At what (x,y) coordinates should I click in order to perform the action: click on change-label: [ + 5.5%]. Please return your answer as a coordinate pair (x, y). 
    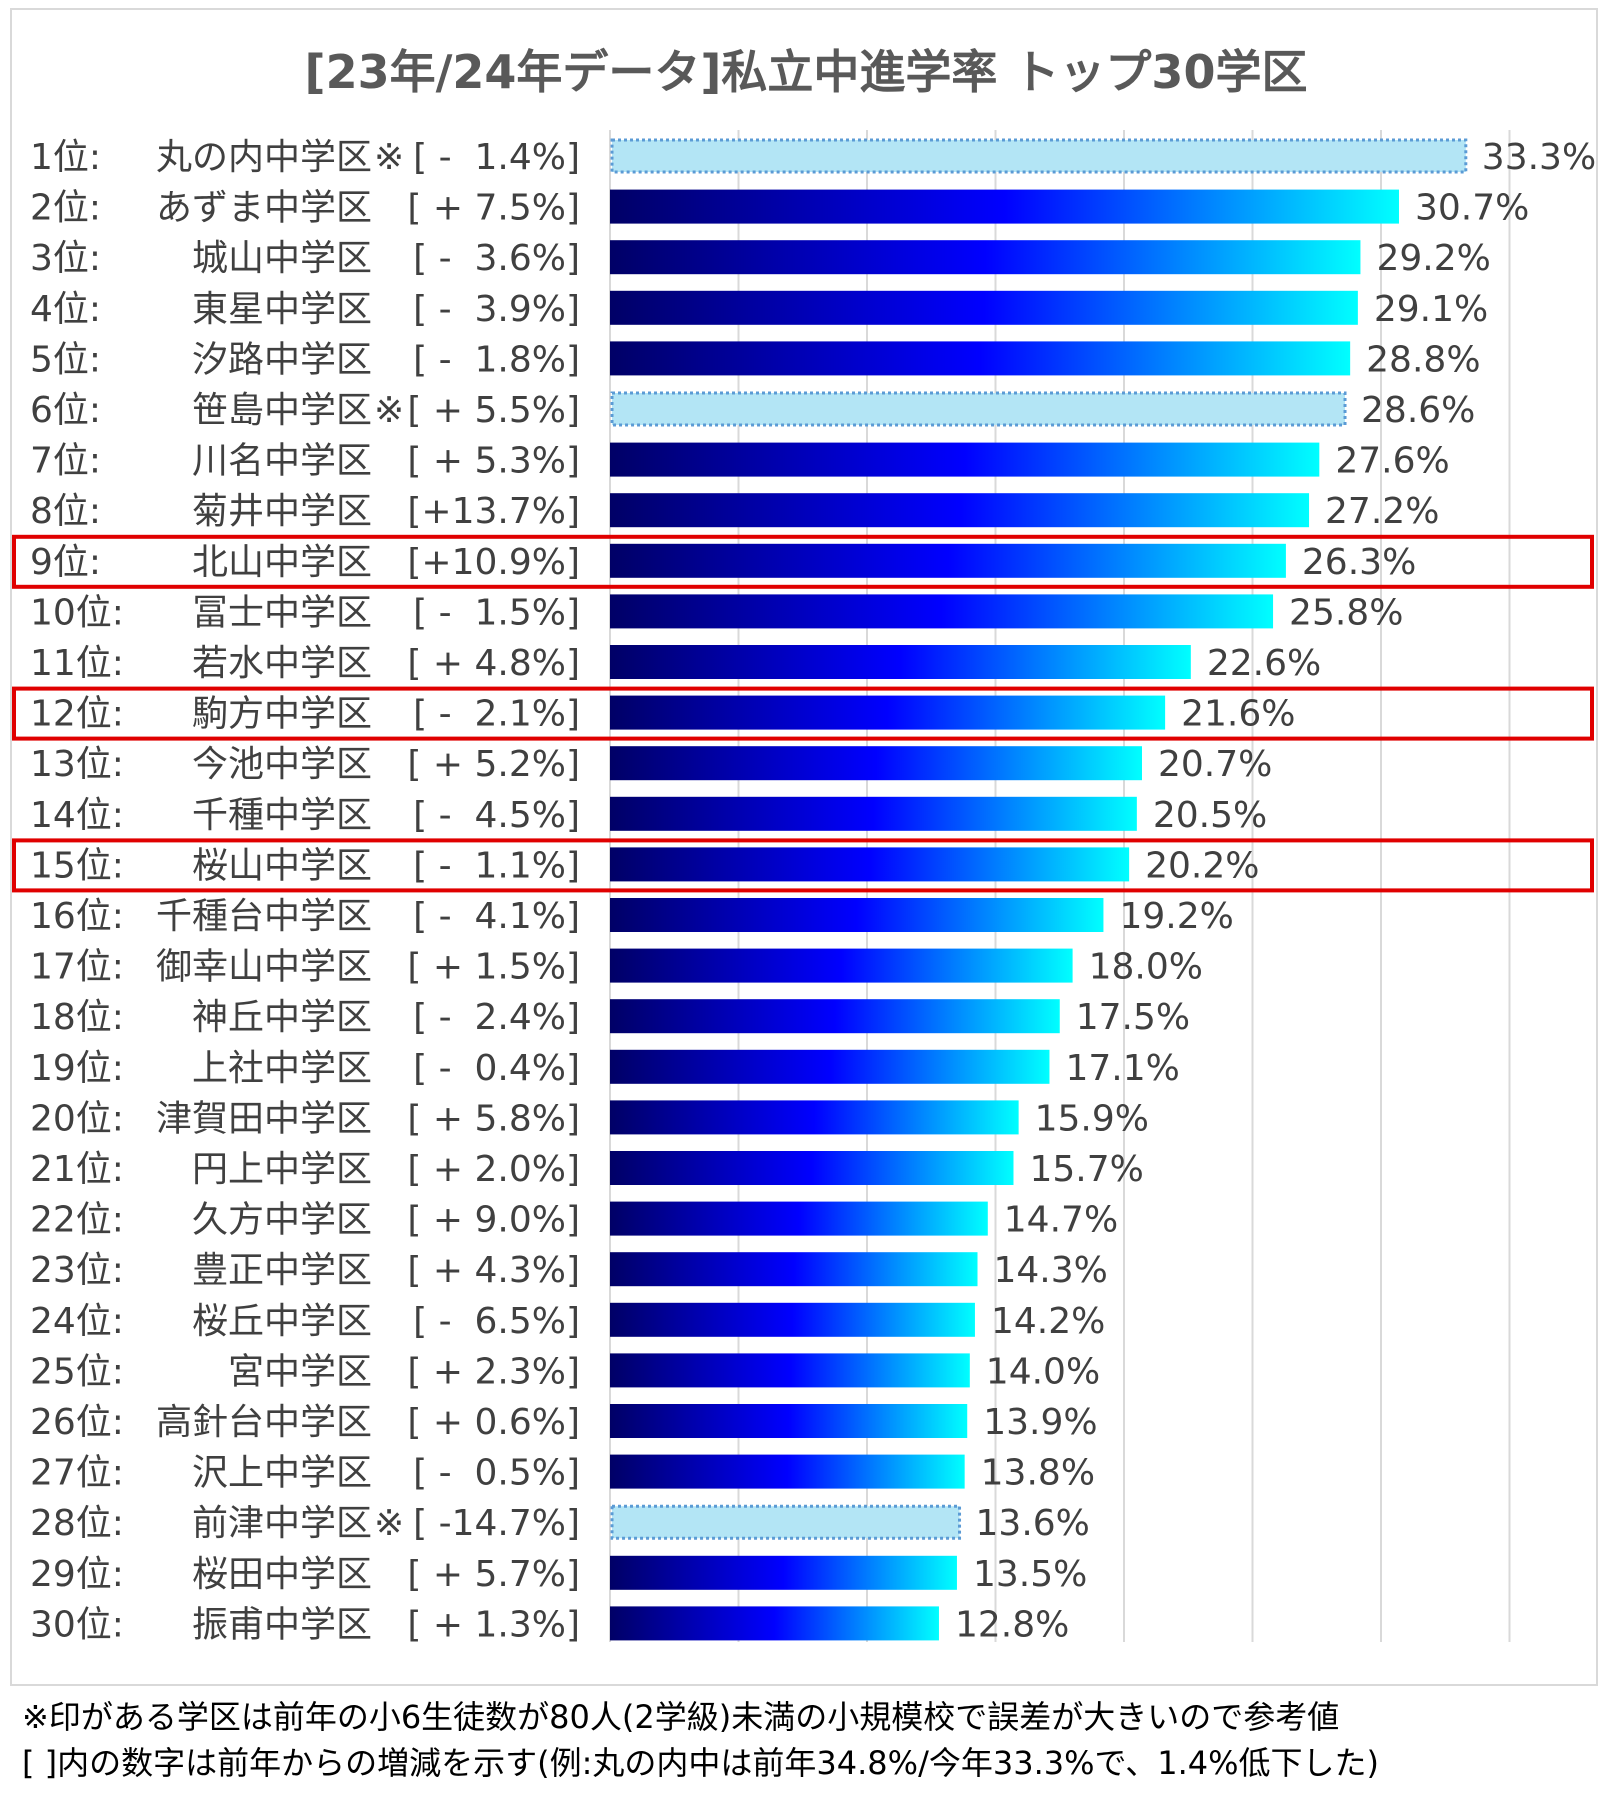
    Looking at the image, I should click on (493, 410).